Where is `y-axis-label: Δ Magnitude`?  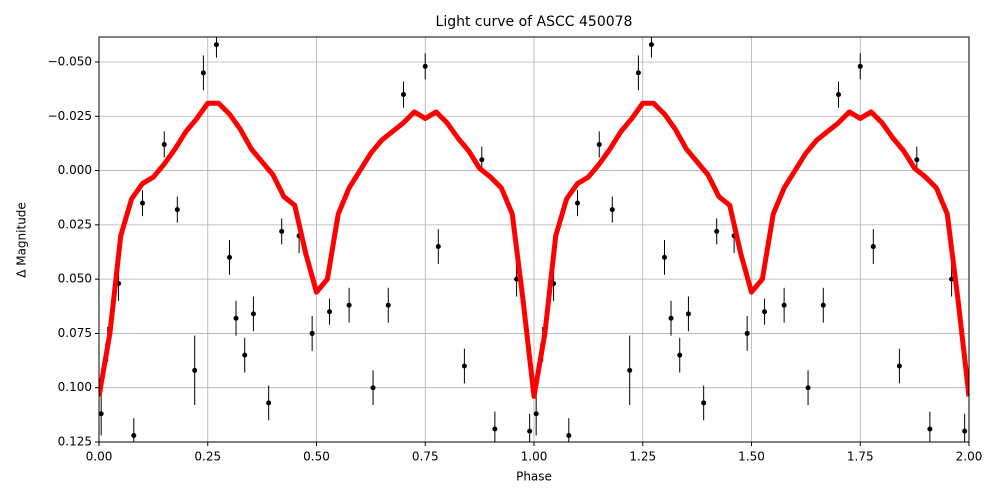 y-axis-label: Δ Magnitude is located at coordinates (22, 240).